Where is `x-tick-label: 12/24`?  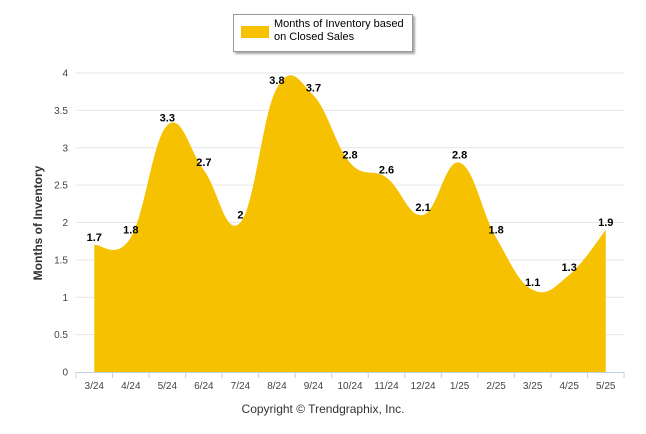 x-tick-label: 12/24 is located at coordinates (423, 386).